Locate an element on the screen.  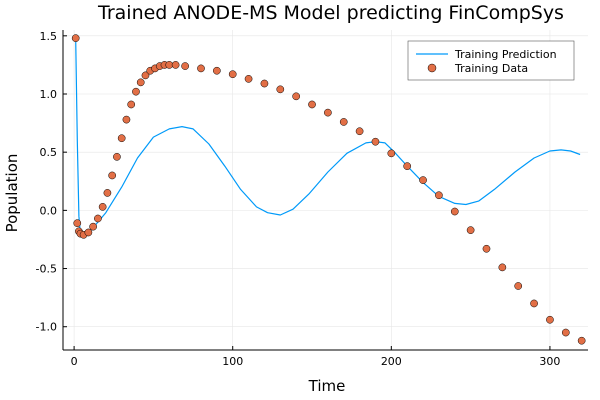
y-tick-label-3: 0.5 is located at coordinates (49, 152).